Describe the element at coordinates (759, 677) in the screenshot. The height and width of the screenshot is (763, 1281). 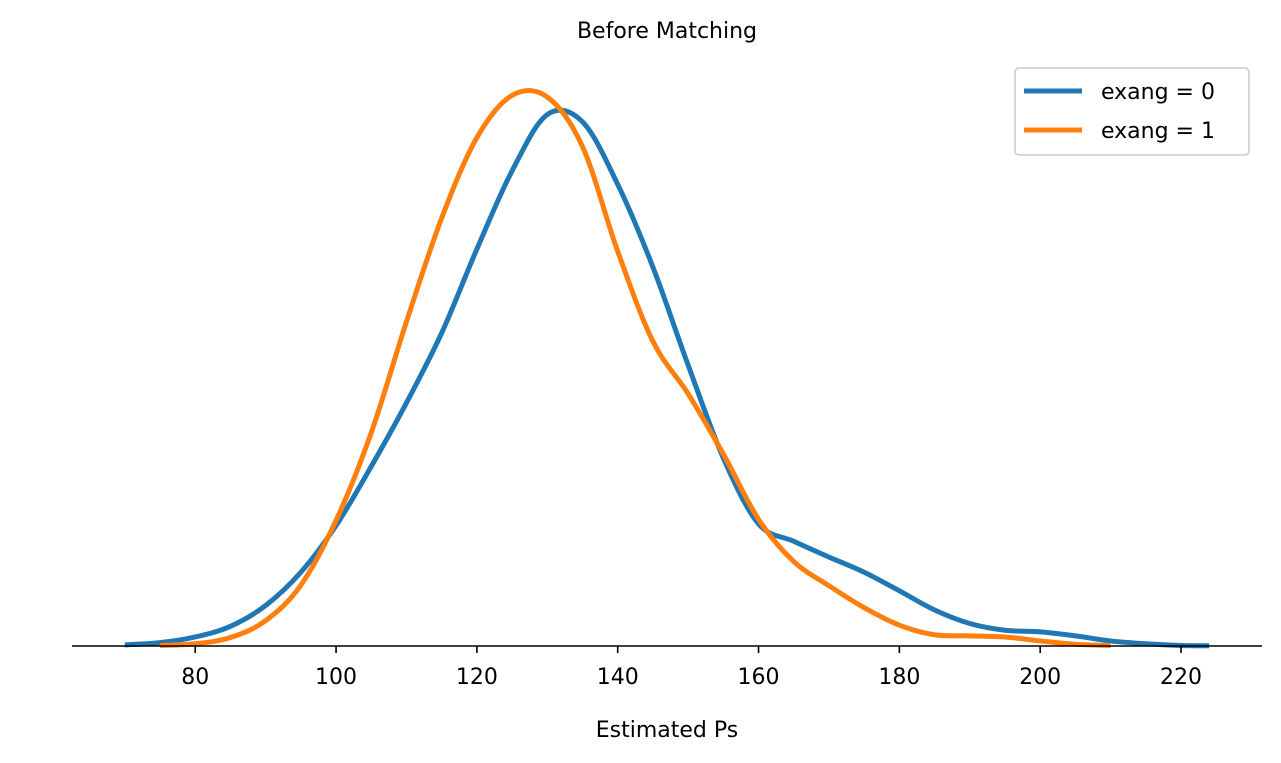
I see `x-tick-label: 160` at that location.